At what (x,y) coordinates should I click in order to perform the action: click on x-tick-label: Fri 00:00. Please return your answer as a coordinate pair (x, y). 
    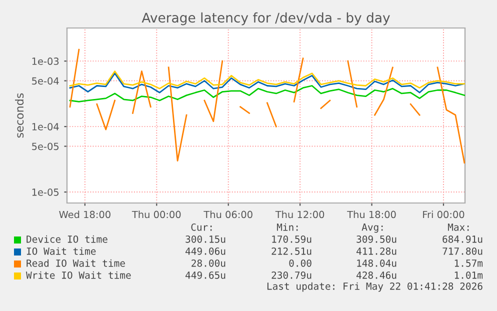
    Looking at the image, I should click on (443, 214).